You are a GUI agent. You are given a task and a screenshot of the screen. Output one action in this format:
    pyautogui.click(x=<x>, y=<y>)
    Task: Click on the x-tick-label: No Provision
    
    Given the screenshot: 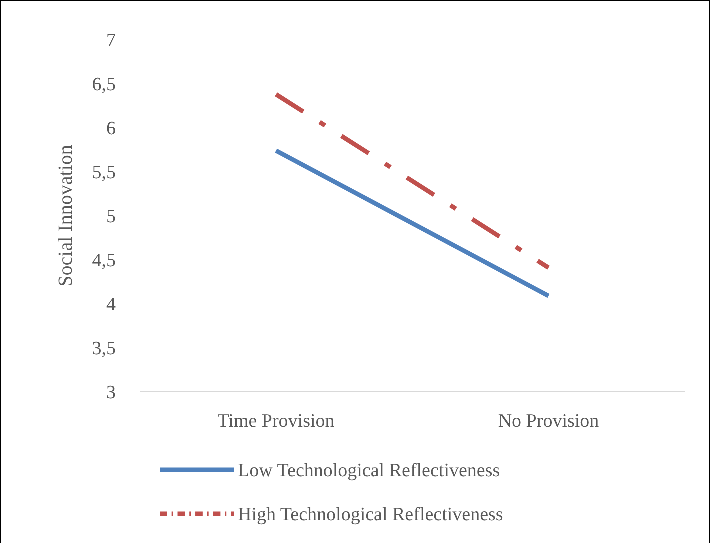 What is the action you would take?
    pyautogui.click(x=549, y=421)
    